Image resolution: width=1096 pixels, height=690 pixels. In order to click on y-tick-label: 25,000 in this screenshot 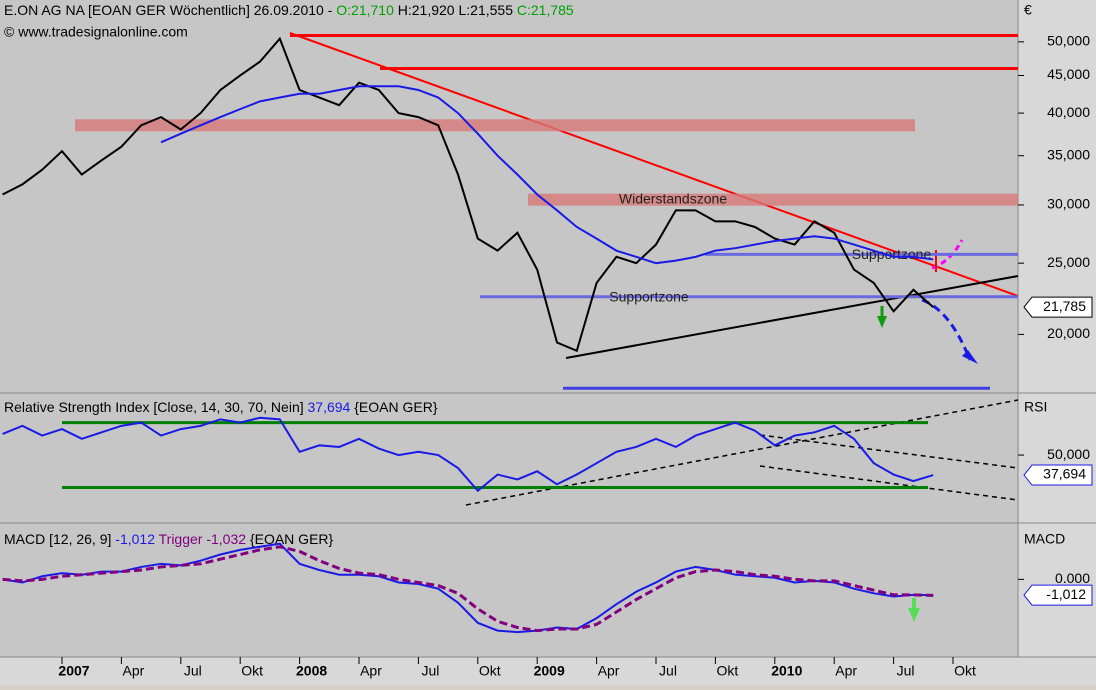, I will do `click(1068, 262)`.